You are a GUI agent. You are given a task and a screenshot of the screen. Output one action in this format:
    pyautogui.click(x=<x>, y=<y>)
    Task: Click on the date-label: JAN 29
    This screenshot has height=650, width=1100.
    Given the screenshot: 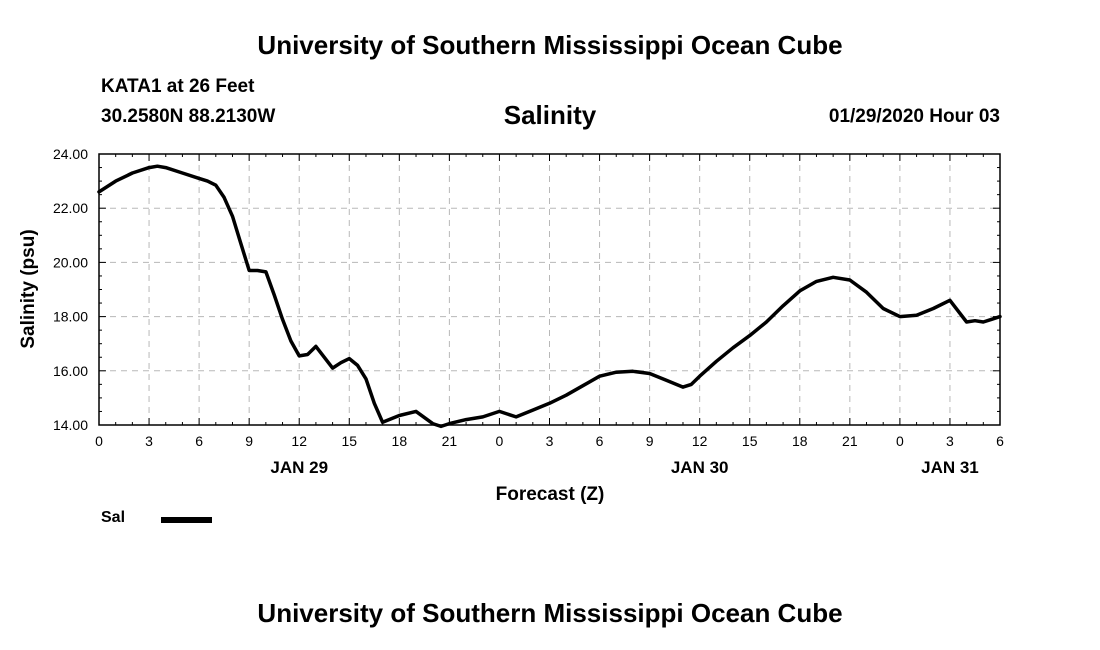 What is the action you would take?
    pyautogui.click(x=299, y=467)
    